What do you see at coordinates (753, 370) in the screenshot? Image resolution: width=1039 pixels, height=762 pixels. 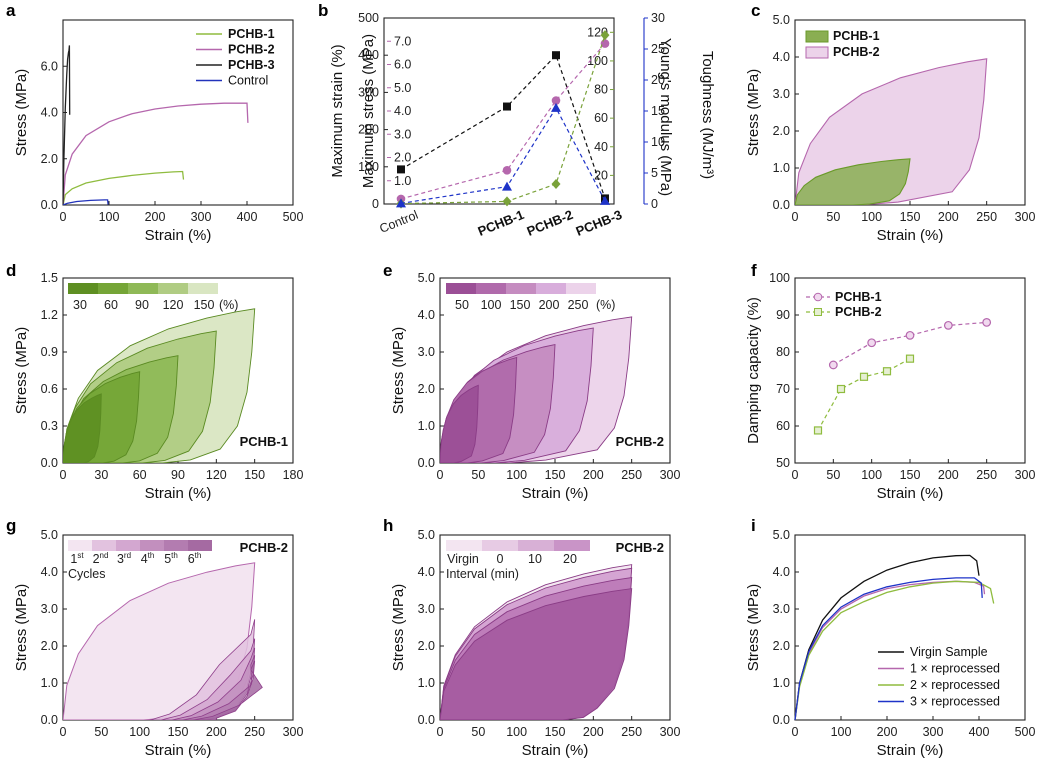 I see `y-axis-label: Damping capacity (%)` at bounding box center [753, 370].